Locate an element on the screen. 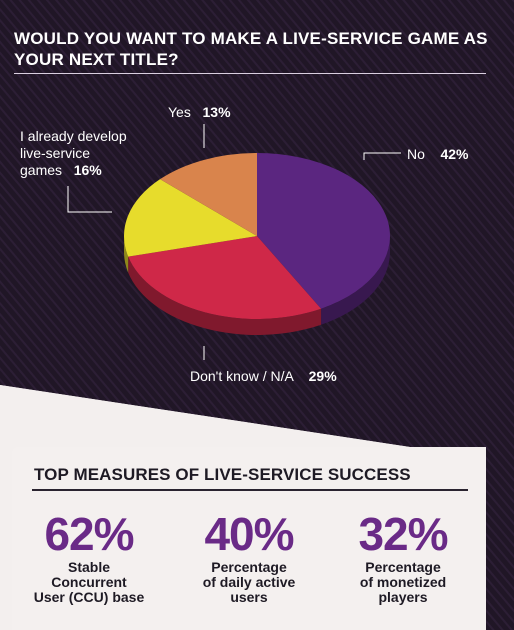 Image resolution: width=514 pixels, height=630 pixels. metric-monetized-desc: Percentage of monetized players is located at coordinates (403, 582).